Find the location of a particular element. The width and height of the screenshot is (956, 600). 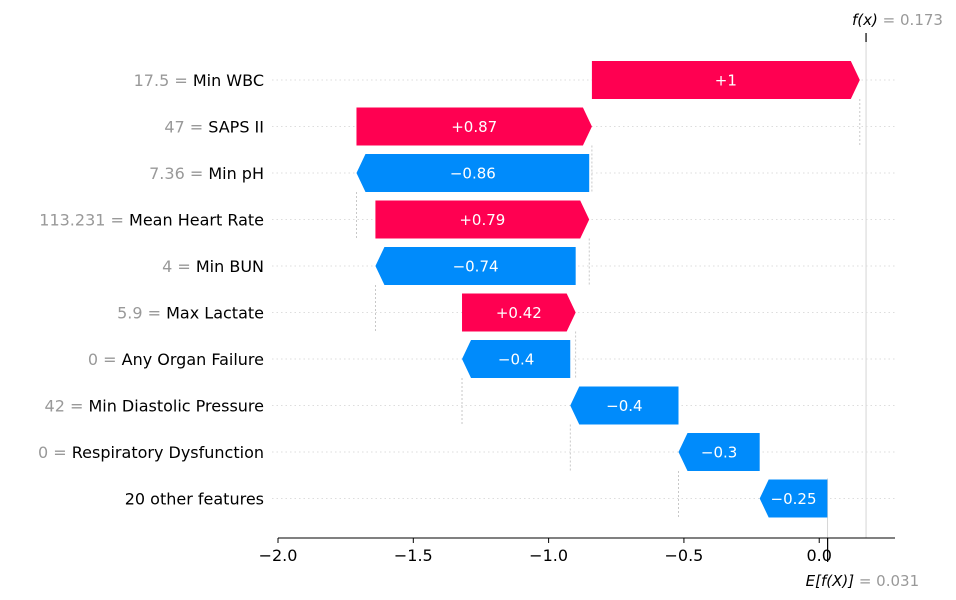

feature-label: 7.36 = Min pH is located at coordinates (206, 173).